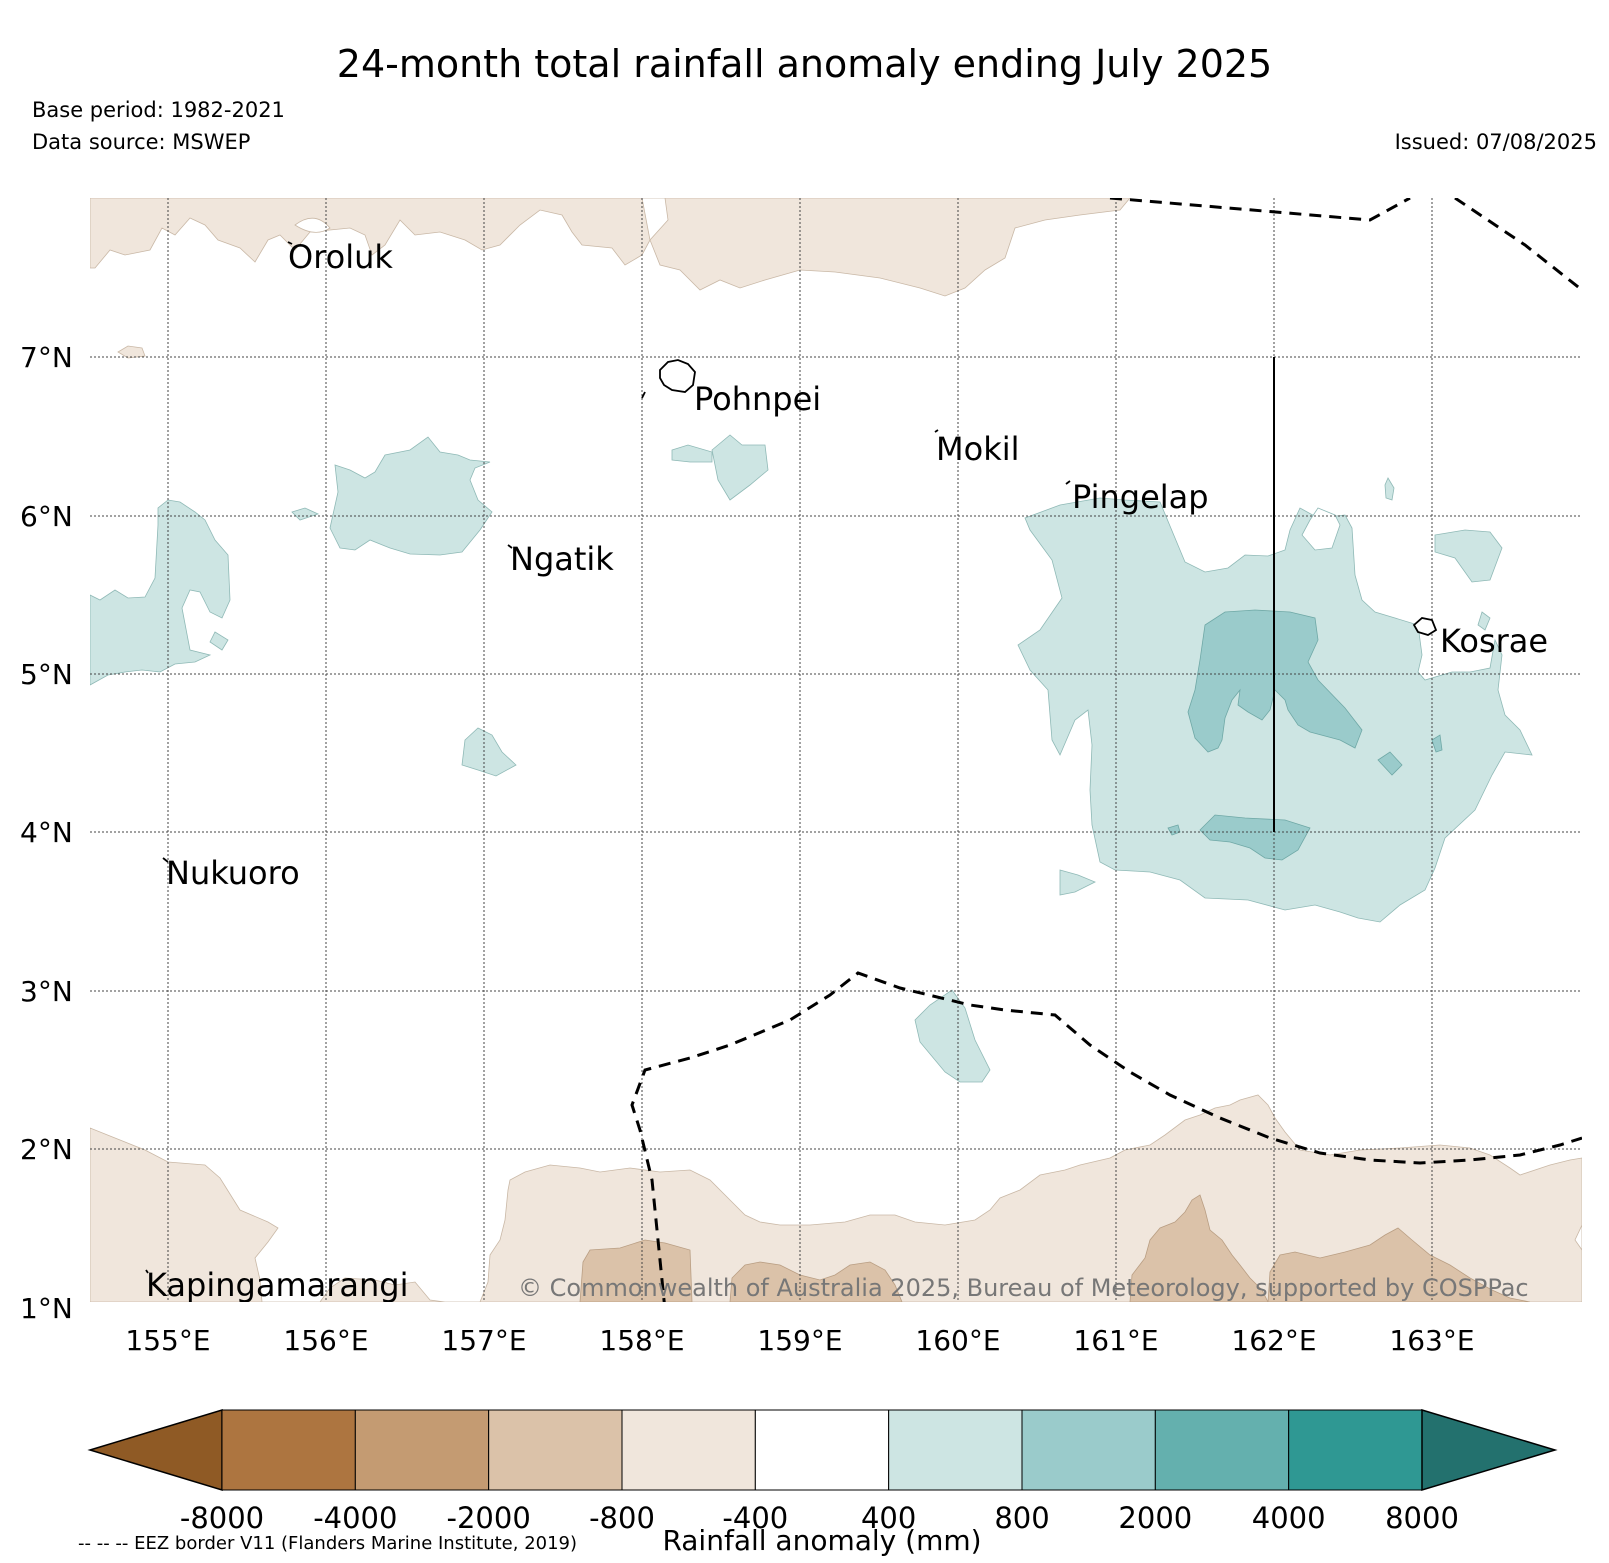  What do you see at coordinates (677, 376) in the screenshot?
I see `pohnpei-island-icon` at bounding box center [677, 376].